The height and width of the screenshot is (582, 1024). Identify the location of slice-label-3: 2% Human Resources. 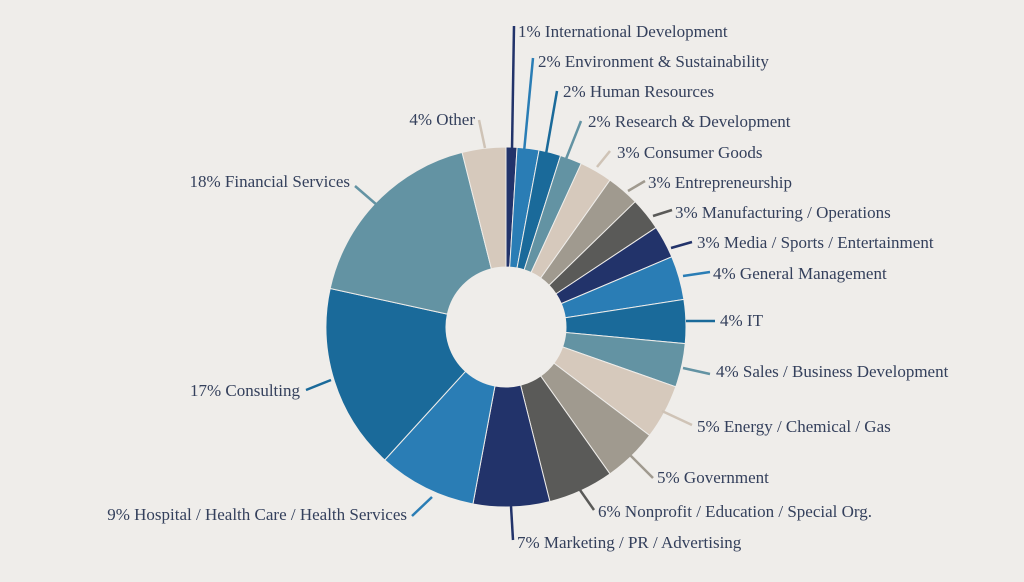
(638, 91).